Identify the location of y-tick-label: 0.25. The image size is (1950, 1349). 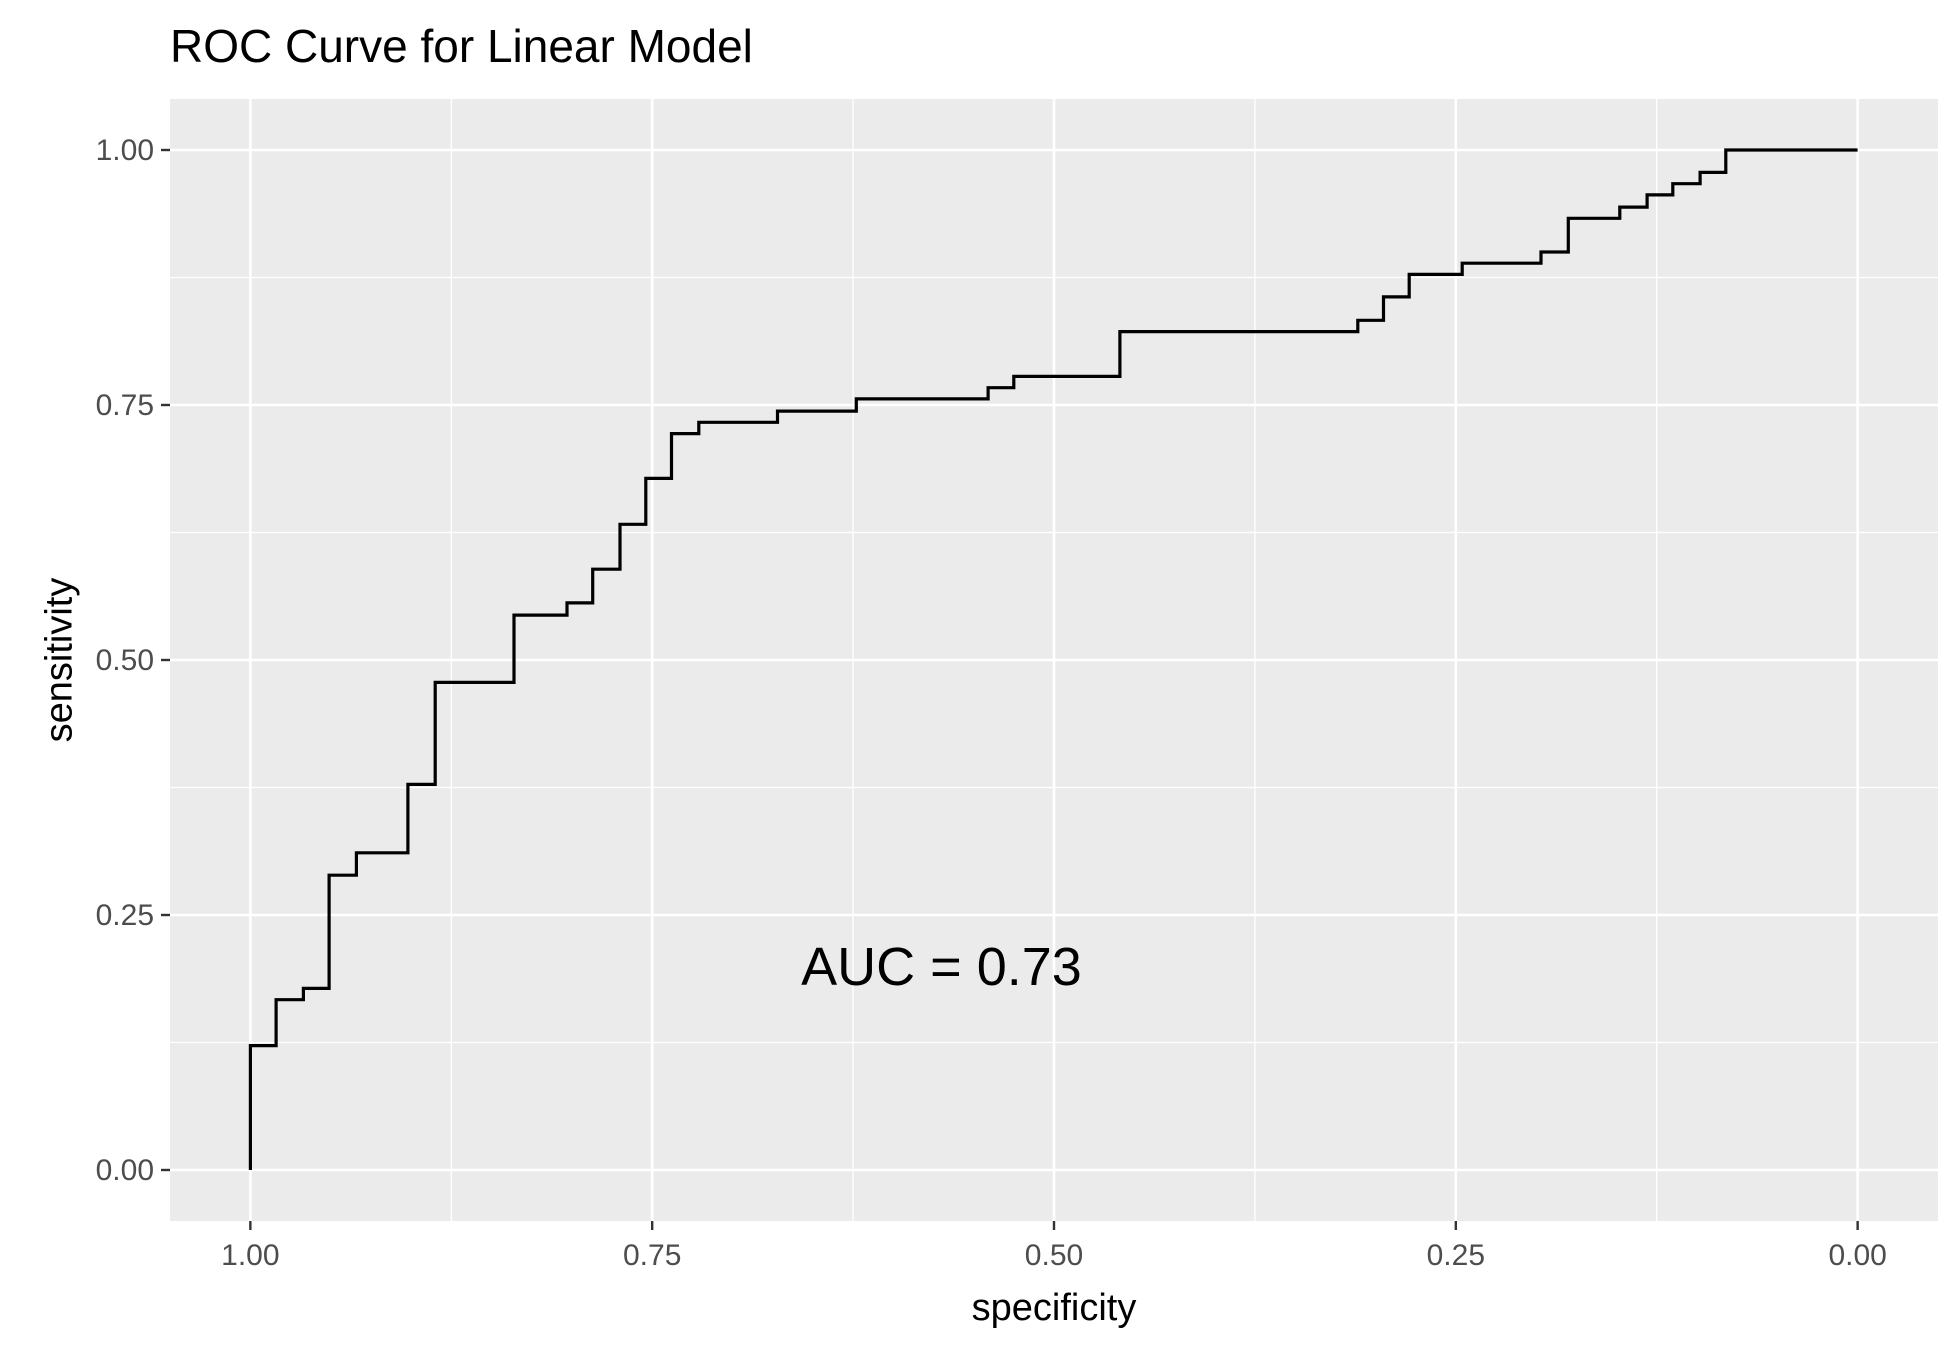
(125, 915).